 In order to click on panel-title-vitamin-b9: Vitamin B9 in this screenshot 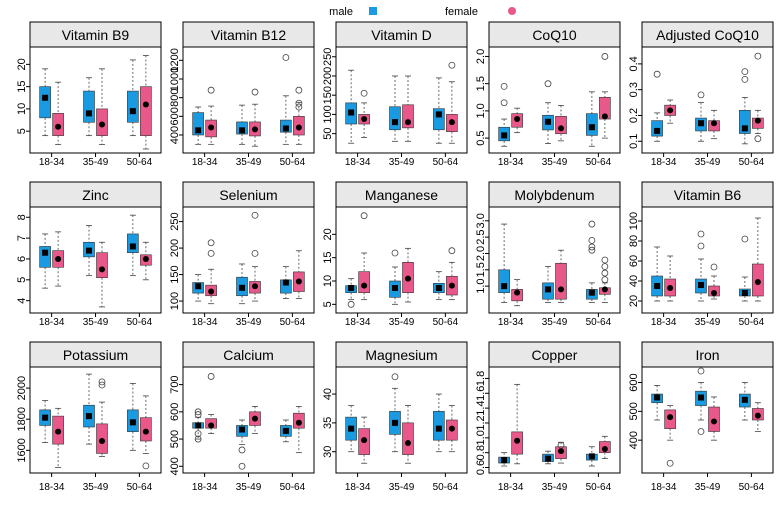, I will do `click(96, 35)`.